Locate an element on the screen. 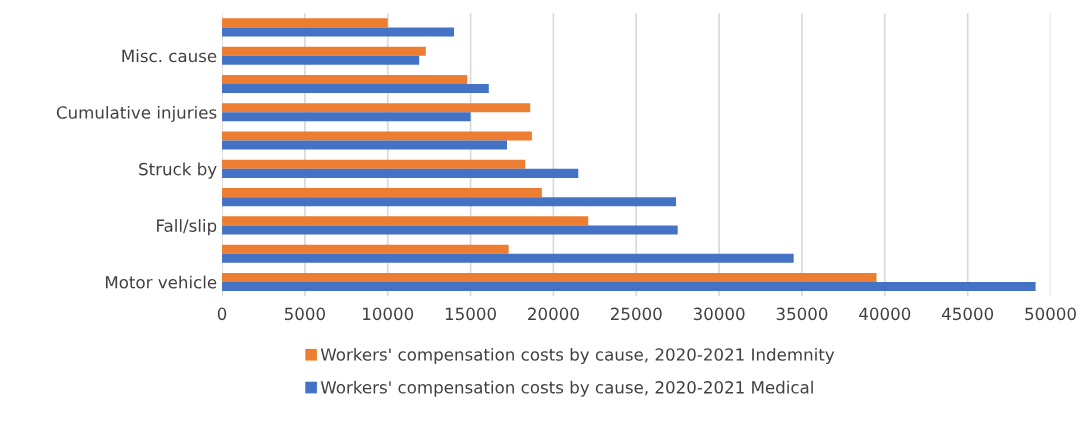 This screenshot has width=1083, height=442. x-tick-label: 50000 is located at coordinates (1050, 314).